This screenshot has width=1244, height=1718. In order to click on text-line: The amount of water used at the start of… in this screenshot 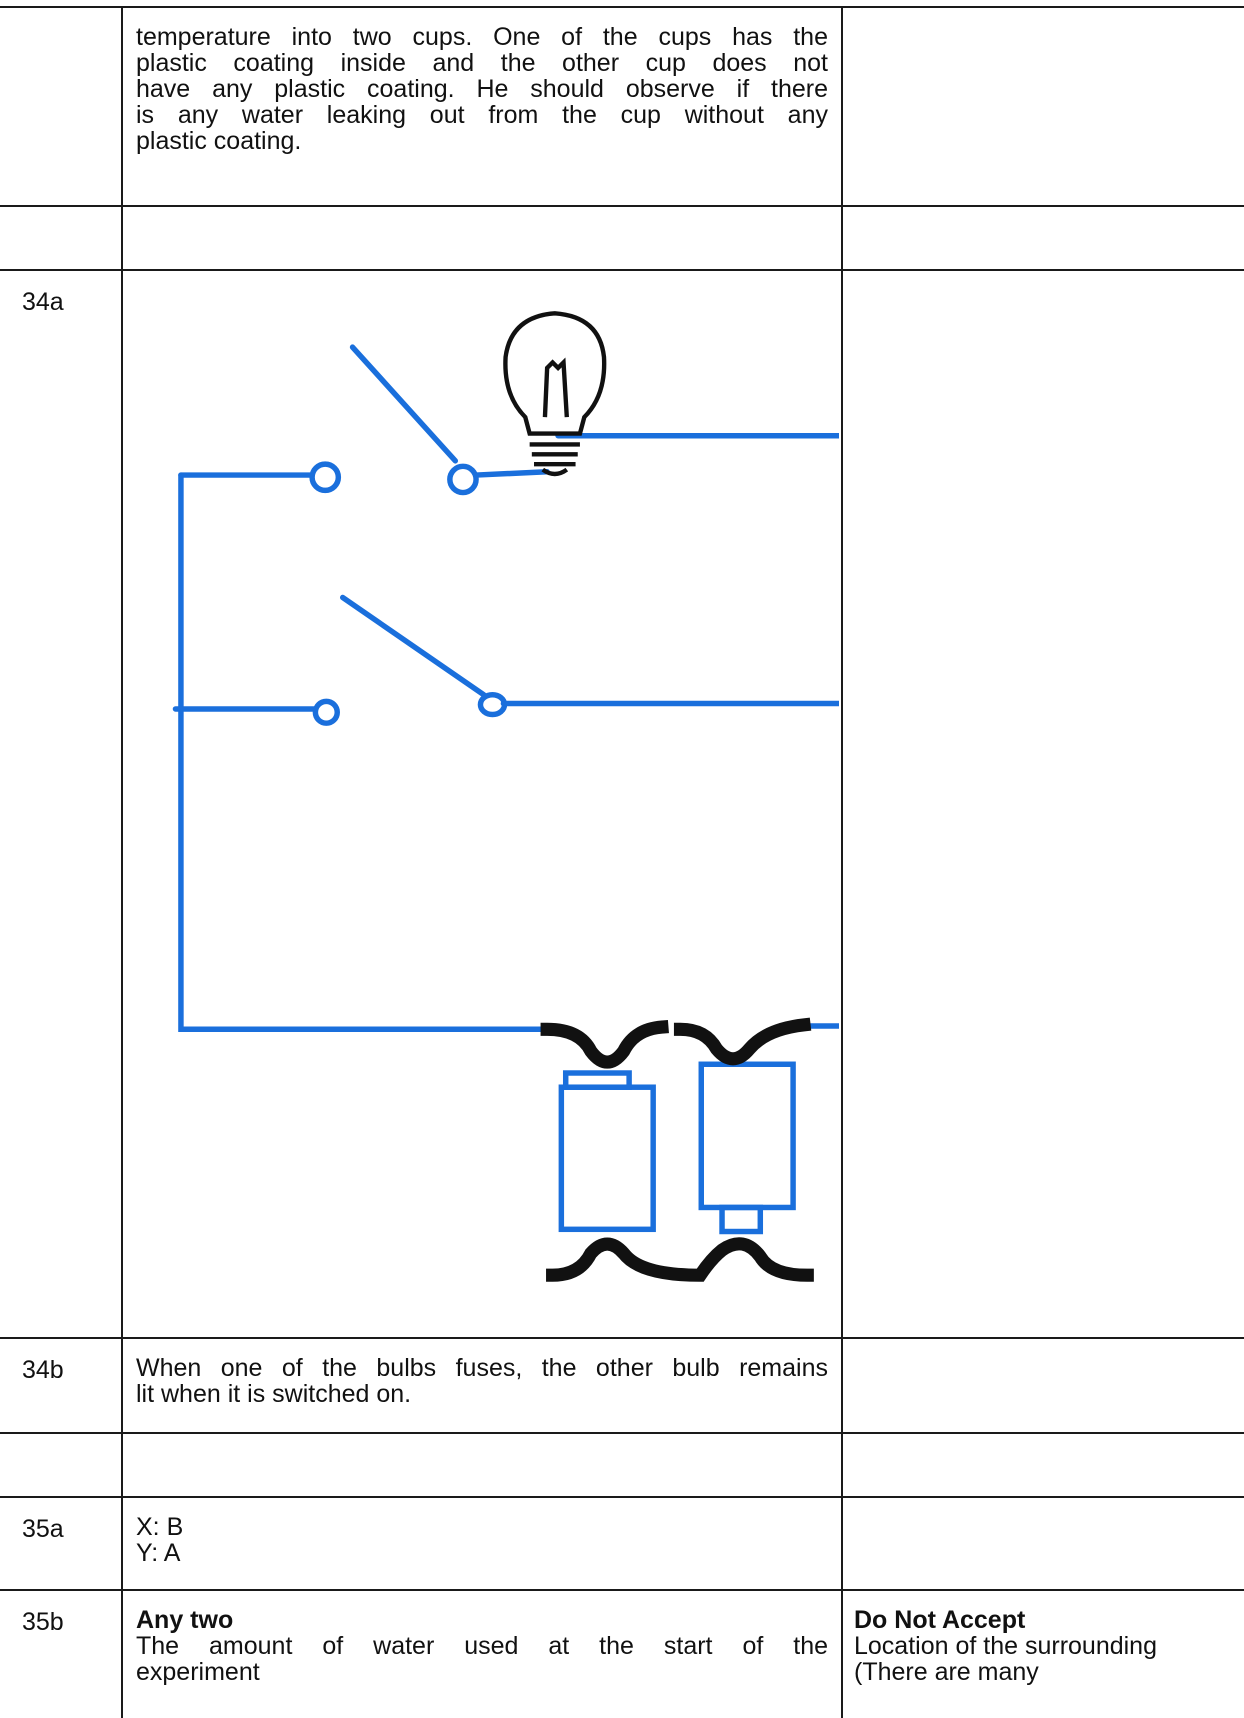, I will do `click(482, 1646)`.